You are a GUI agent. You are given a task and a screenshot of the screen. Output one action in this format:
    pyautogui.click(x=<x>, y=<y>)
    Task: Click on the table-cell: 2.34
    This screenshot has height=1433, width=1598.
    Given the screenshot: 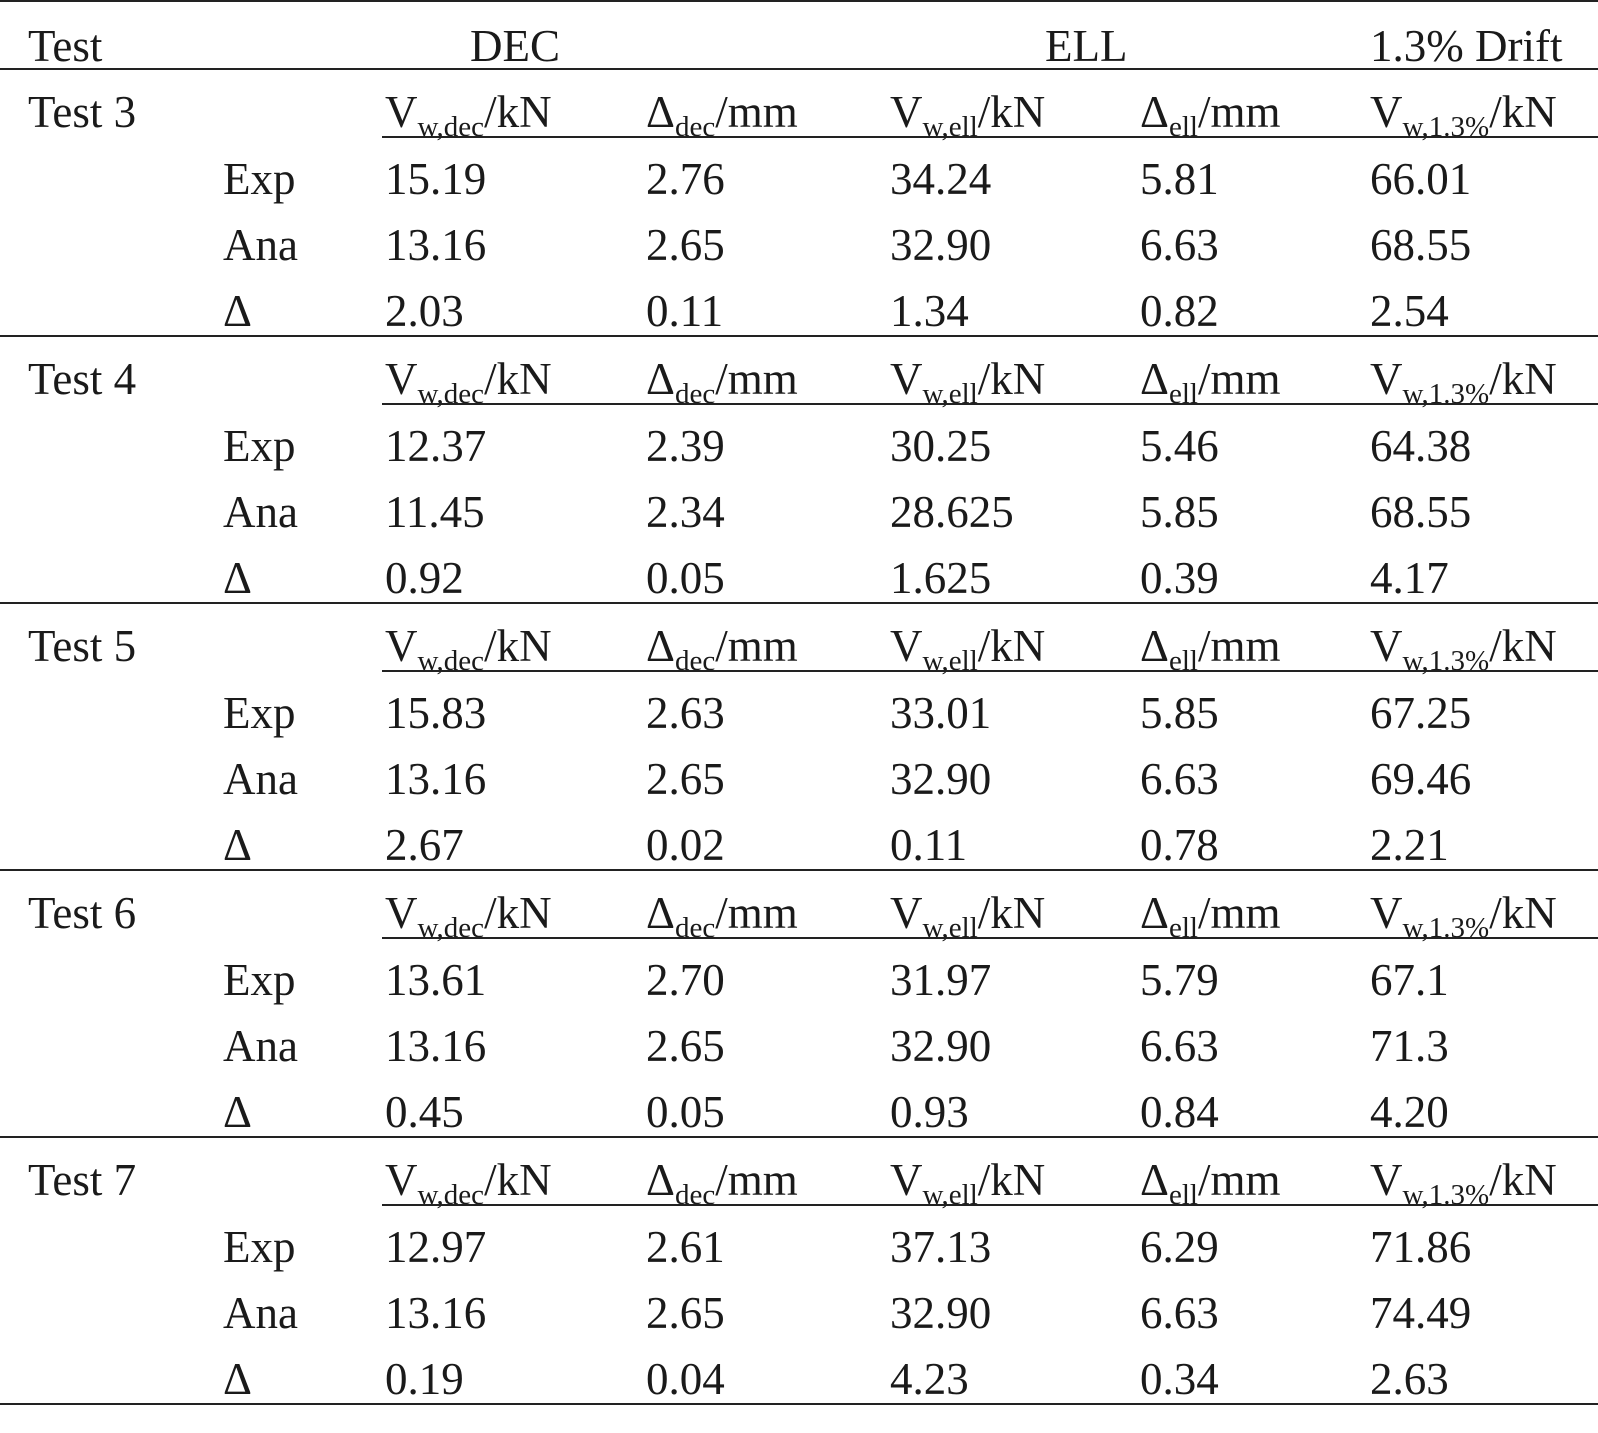 What is the action you would take?
    pyautogui.click(x=685, y=512)
    